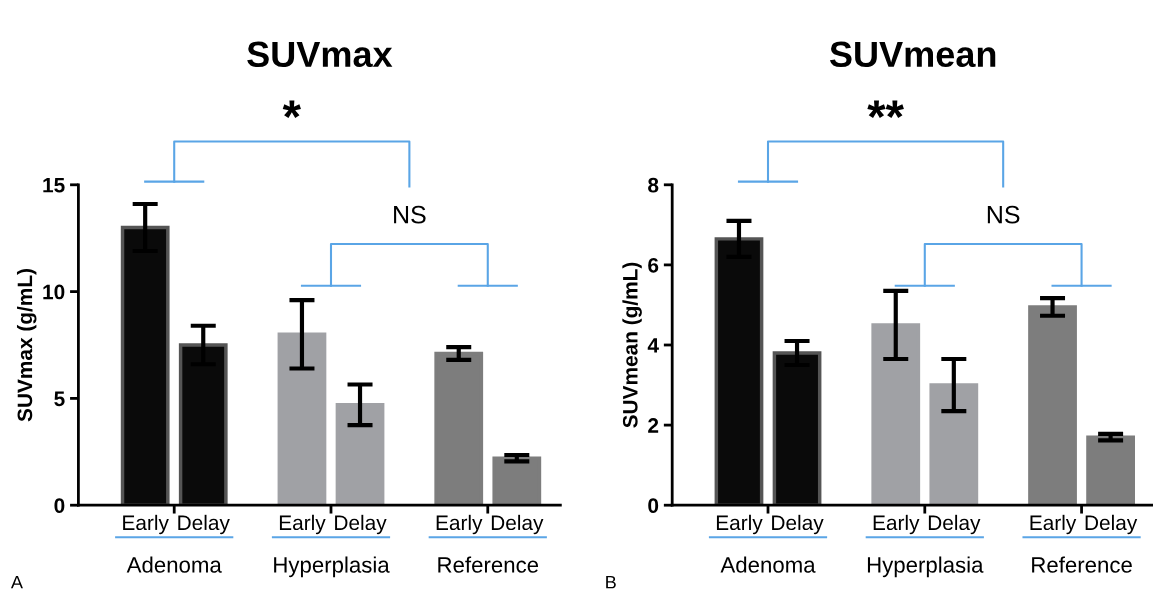 This screenshot has height=600, width=1153. What do you see at coordinates (653, 425) in the screenshot?
I see `y-tick-label: 2` at bounding box center [653, 425].